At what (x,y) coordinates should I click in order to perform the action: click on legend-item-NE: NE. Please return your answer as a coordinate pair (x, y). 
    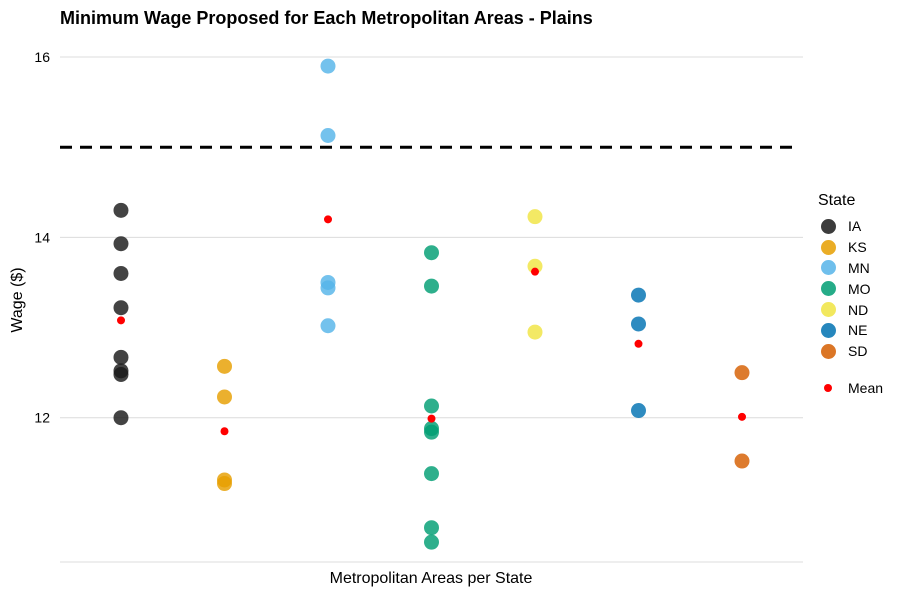
    Looking at the image, I should click on (850, 330).